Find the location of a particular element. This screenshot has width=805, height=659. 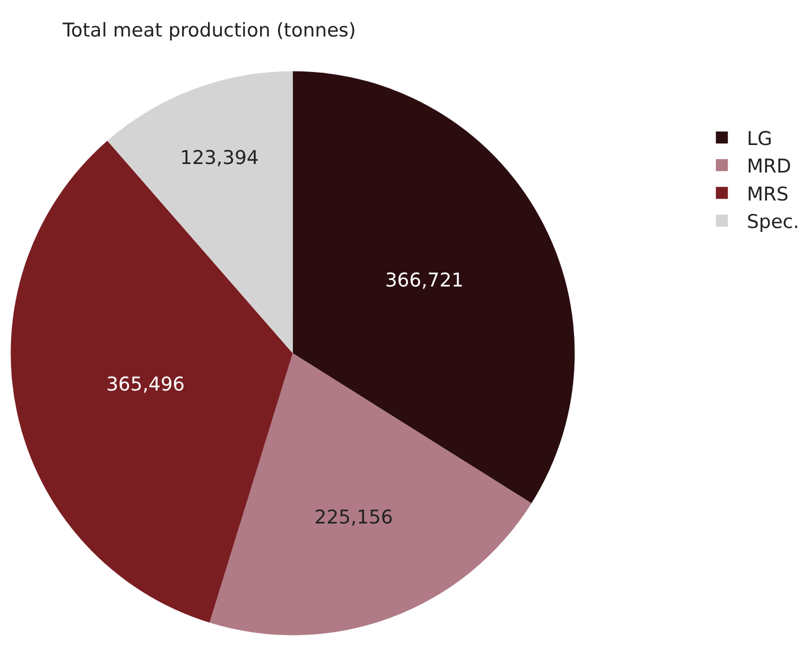

data-label: 365,496 is located at coordinates (145, 384).